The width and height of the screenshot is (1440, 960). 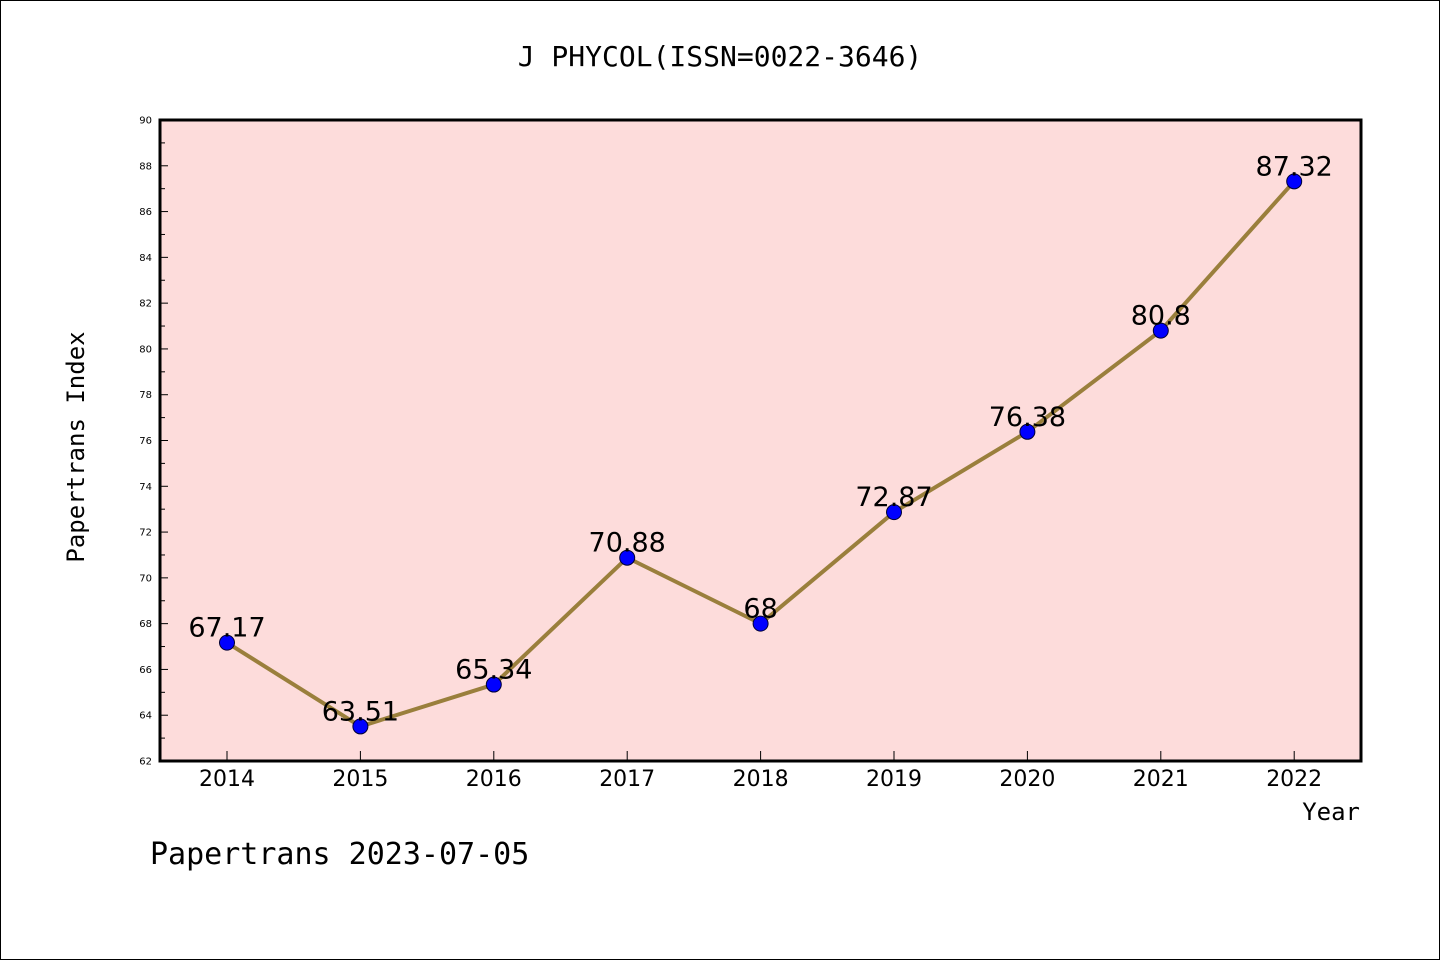 I want to click on x-axis: 2014 2015 2016 2017 2018 2019 2020 2021 2022, so click(x=760, y=771).